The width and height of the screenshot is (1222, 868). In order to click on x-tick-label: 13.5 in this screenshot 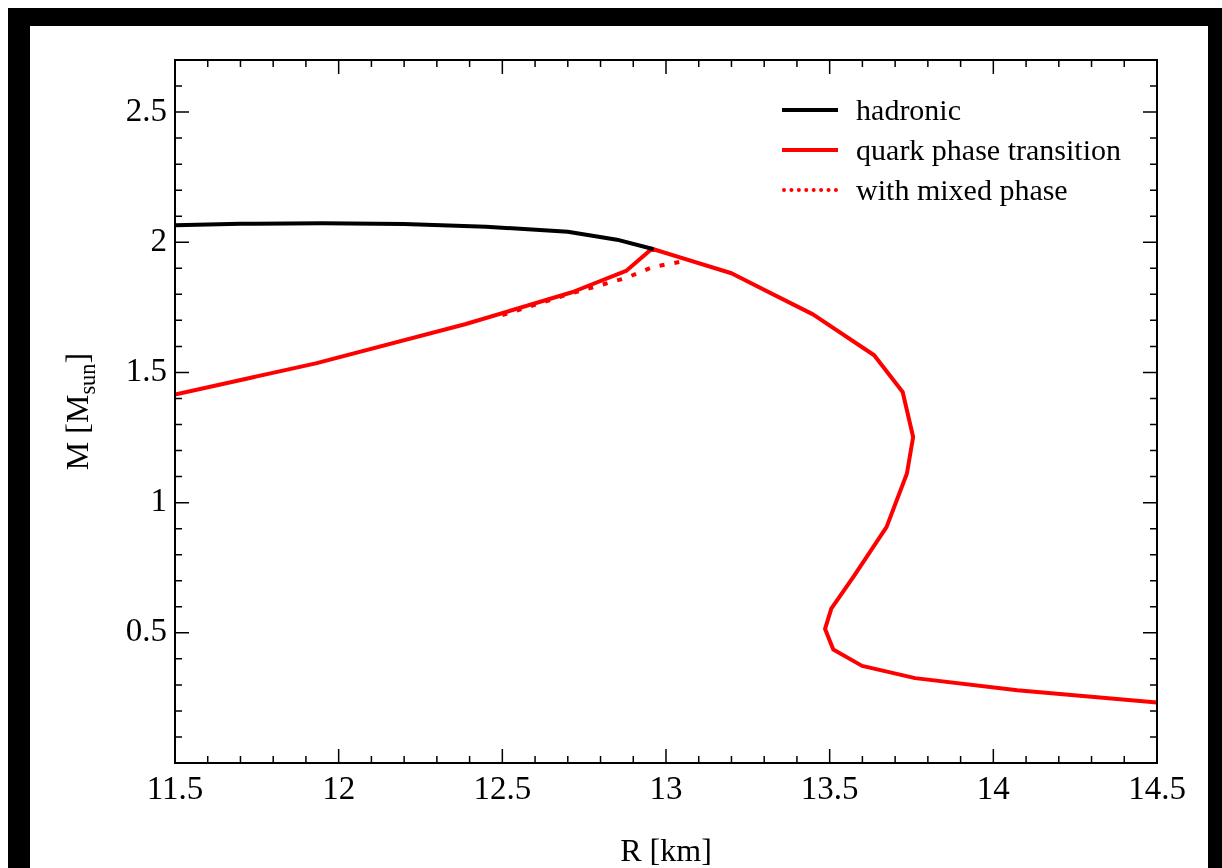, I will do `click(829, 788)`.